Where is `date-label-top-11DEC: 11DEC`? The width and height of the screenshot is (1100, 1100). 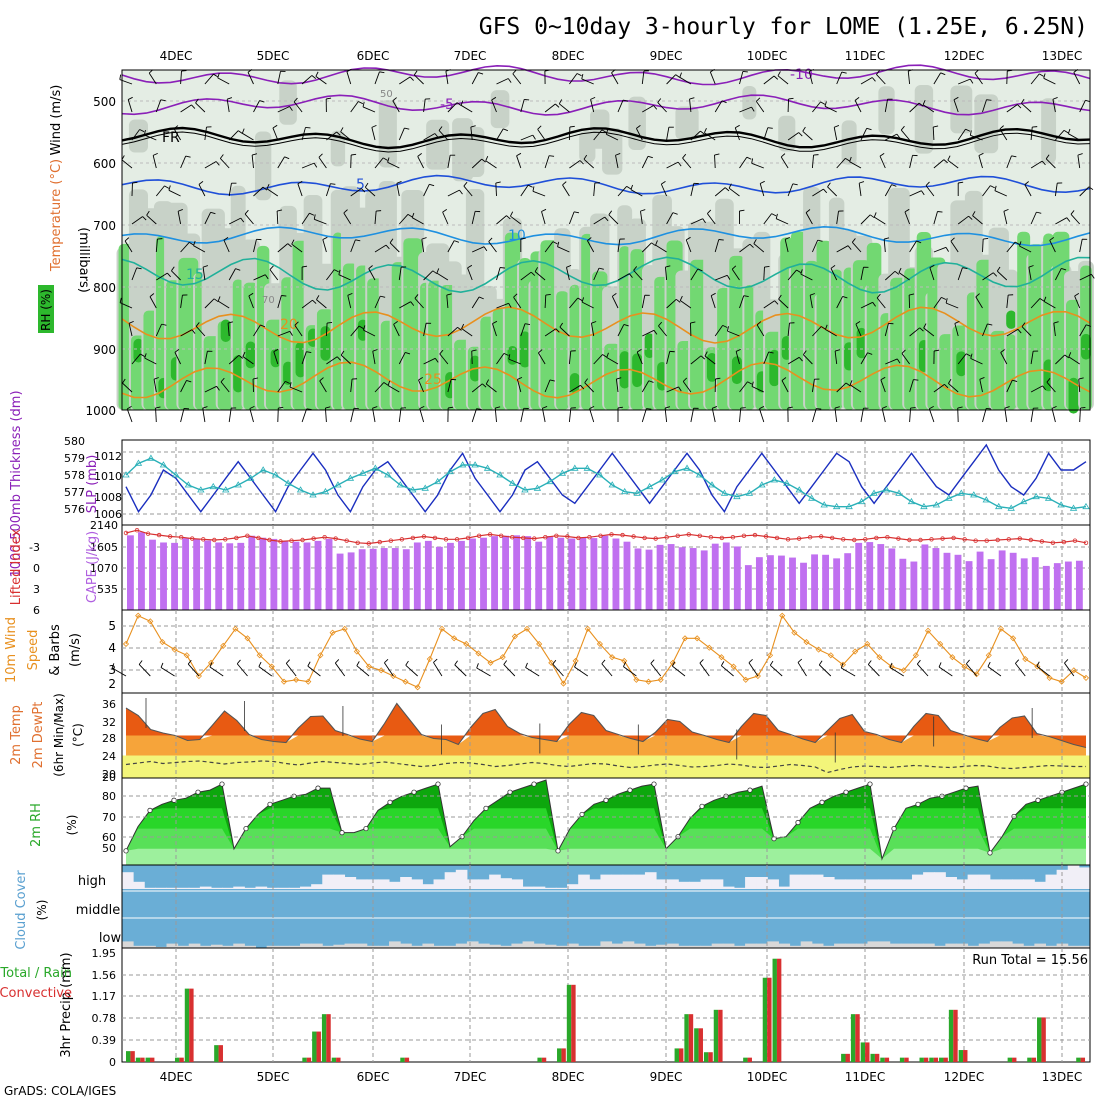
date-label-top-11DEC: 11DEC is located at coordinates (865, 56).